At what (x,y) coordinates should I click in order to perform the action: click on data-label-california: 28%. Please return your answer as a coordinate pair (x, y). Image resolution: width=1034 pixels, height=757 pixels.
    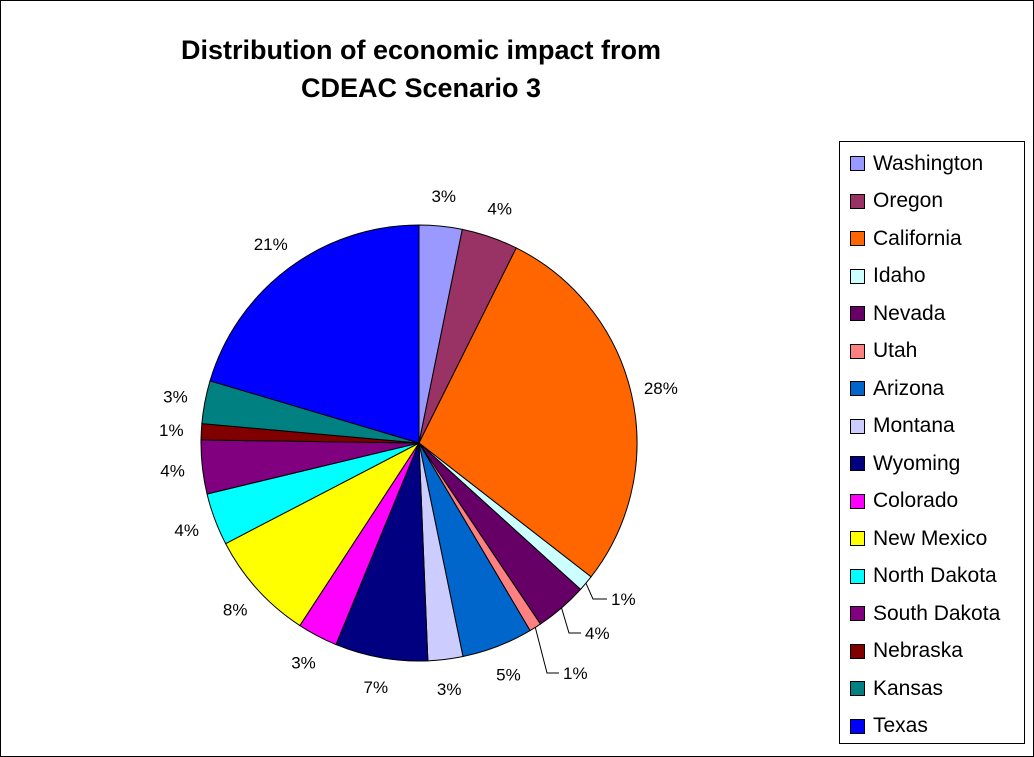
    Looking at the image, I should click on (661, 388).